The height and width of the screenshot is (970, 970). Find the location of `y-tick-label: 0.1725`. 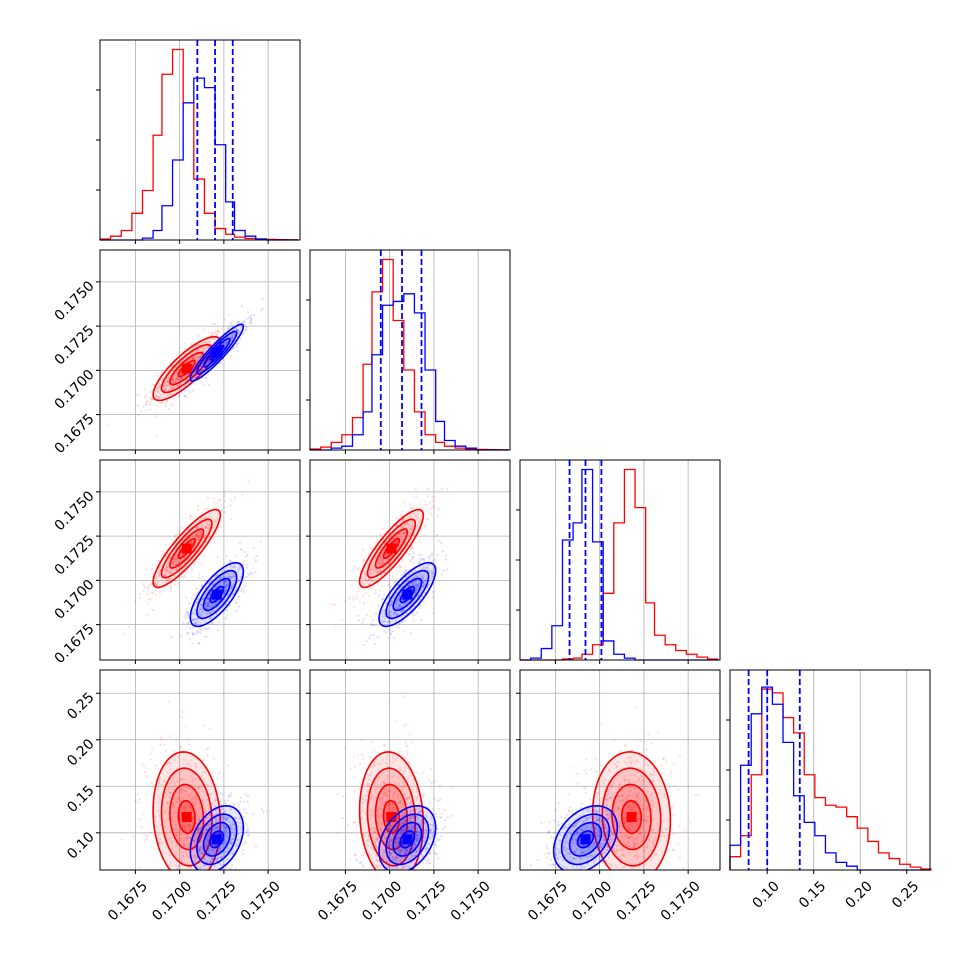

y-tick-label: 0.1725 is located at coordinates (75, 555).